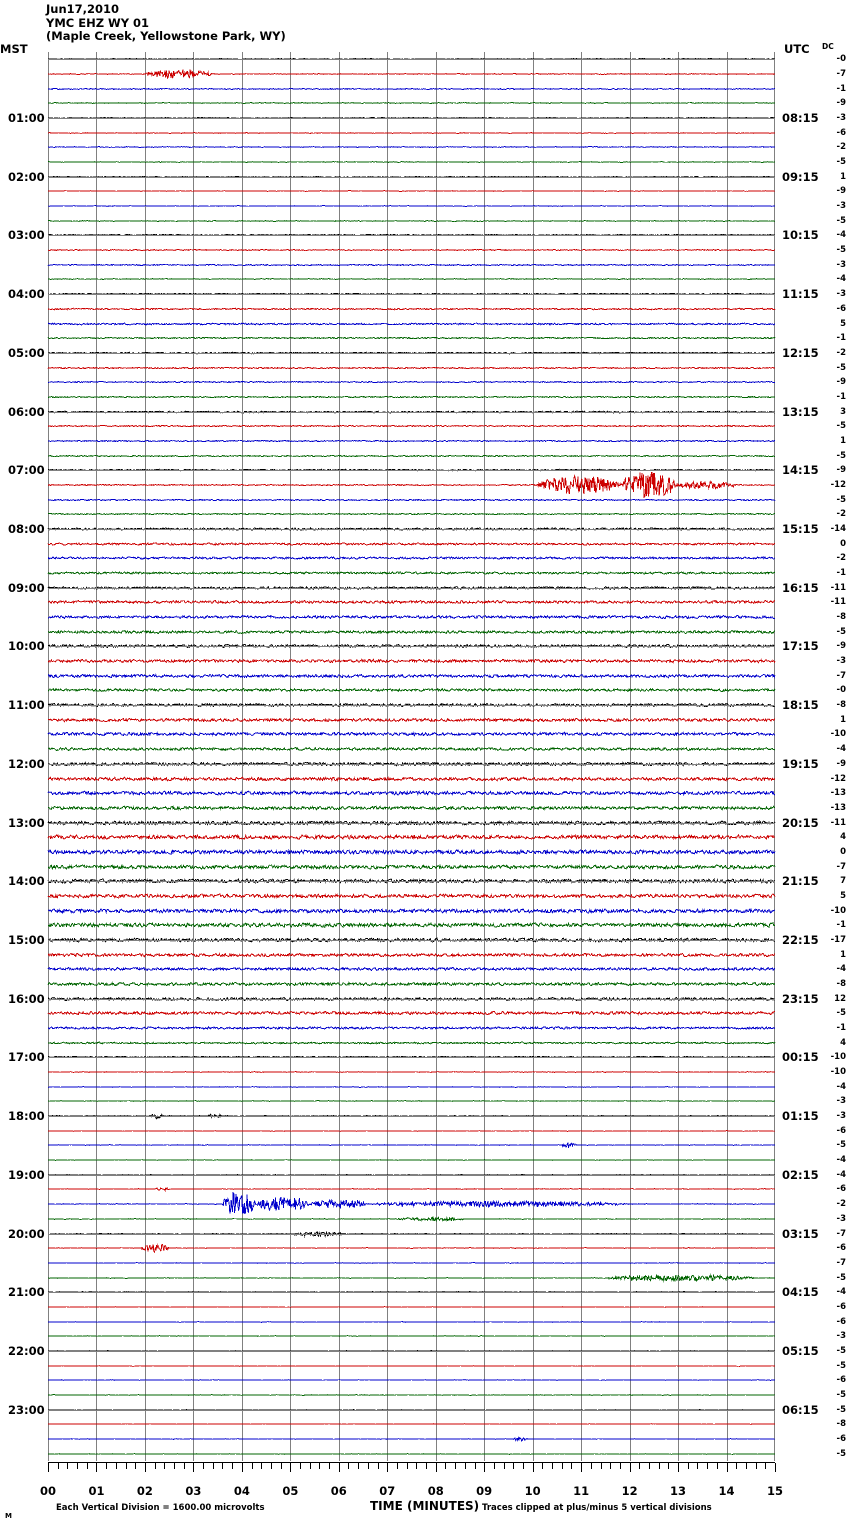 The image size is (850, 1534). I want to click on dc-offset-value: -3, so click(841, 1101).